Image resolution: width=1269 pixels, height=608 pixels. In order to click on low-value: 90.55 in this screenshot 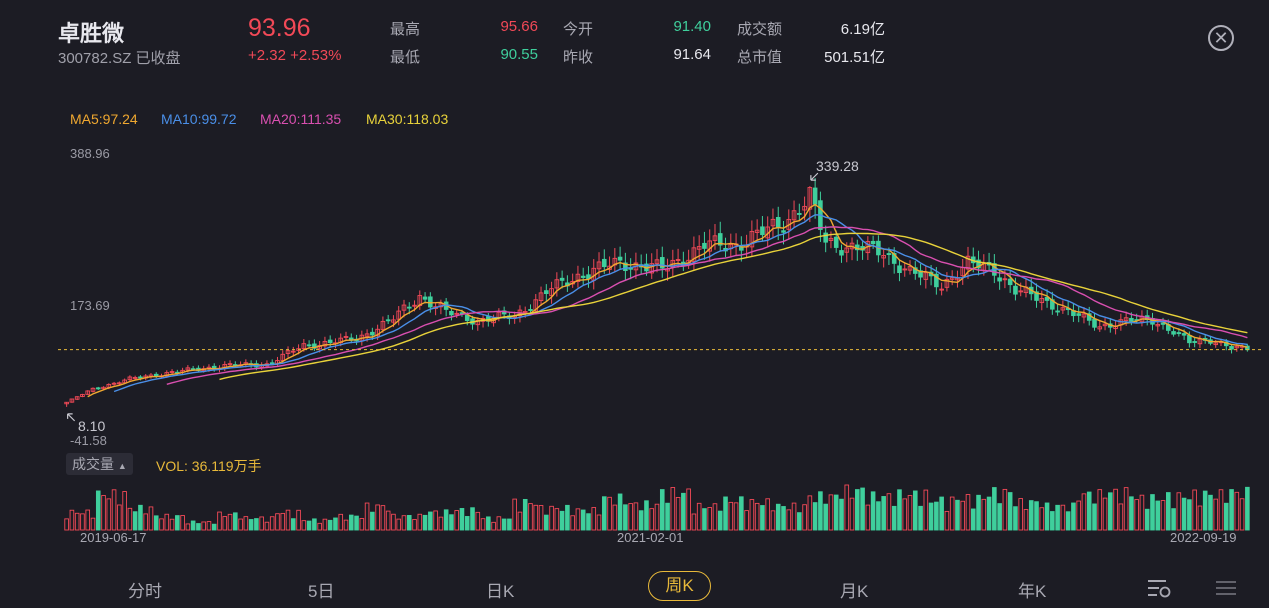, I will do `click(519, 54)`.